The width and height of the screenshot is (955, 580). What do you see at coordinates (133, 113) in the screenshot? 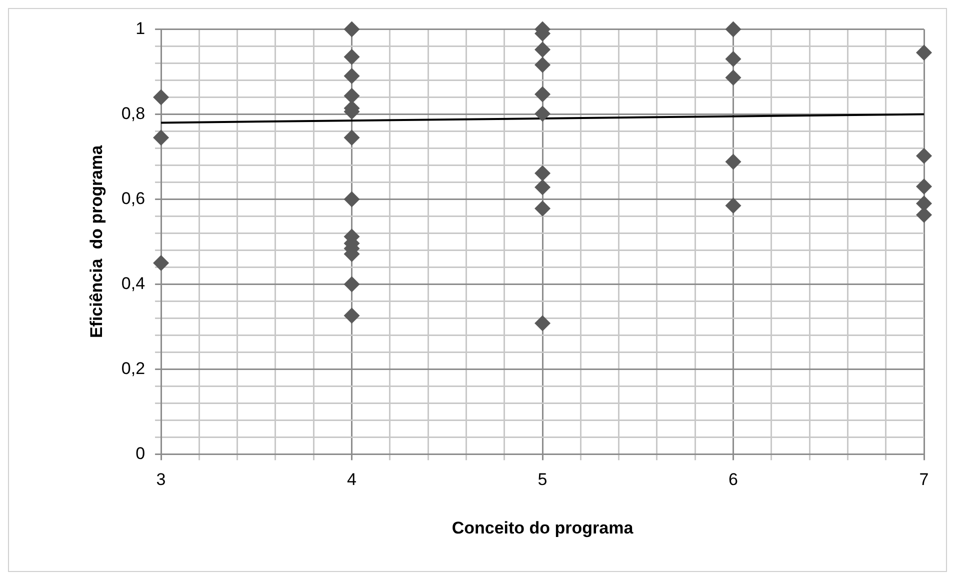
I see `y-tick-label: 0,8` at bounding box center [133, 113].